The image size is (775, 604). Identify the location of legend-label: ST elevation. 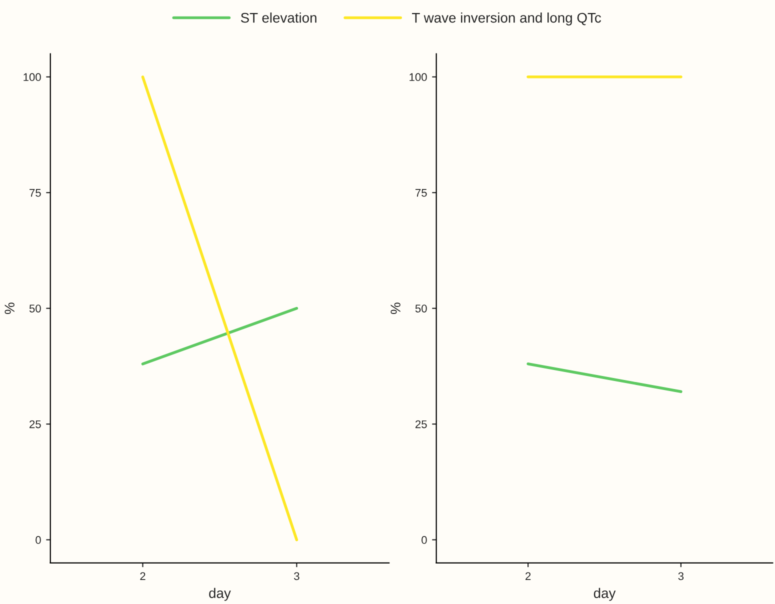
(278, 17).